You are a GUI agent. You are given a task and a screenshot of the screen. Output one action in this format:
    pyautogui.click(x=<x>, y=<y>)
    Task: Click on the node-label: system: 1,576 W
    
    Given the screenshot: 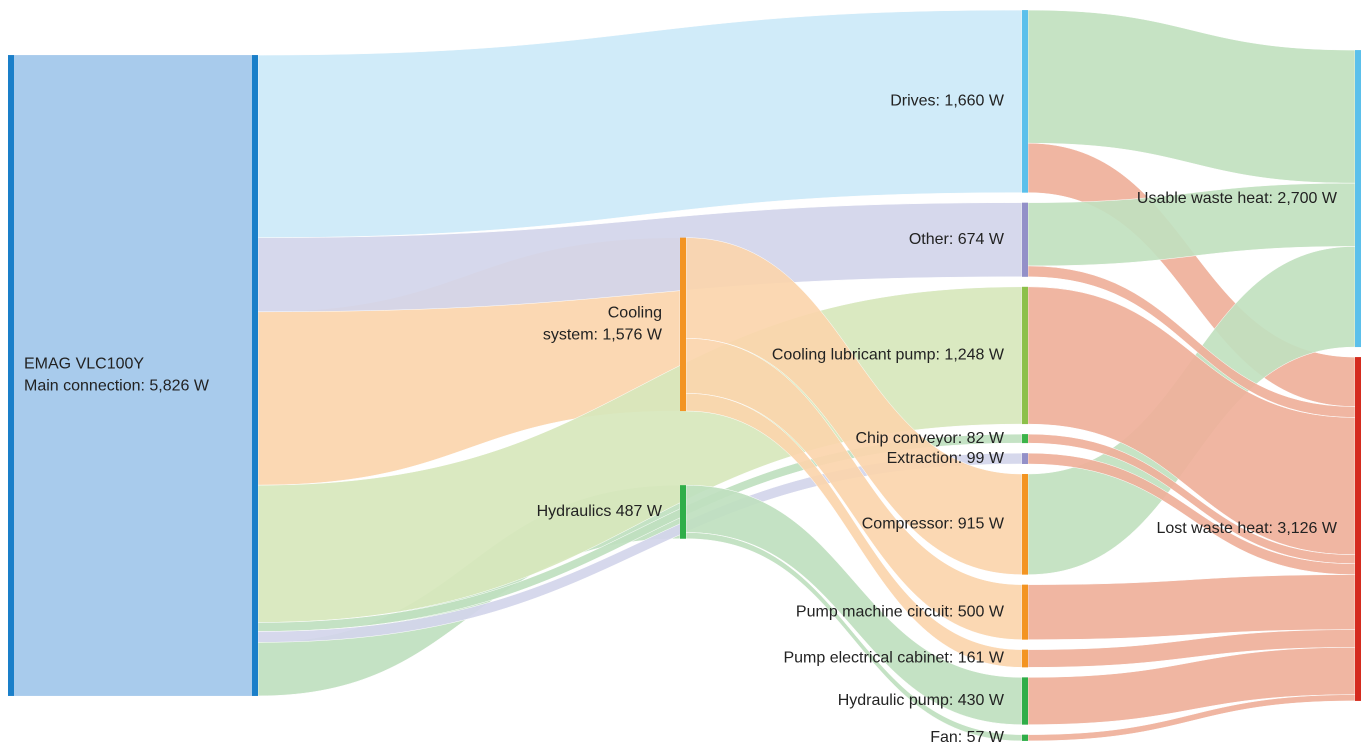 What is the action you would take?
    pyautogui.click(x=603, y=335)
    